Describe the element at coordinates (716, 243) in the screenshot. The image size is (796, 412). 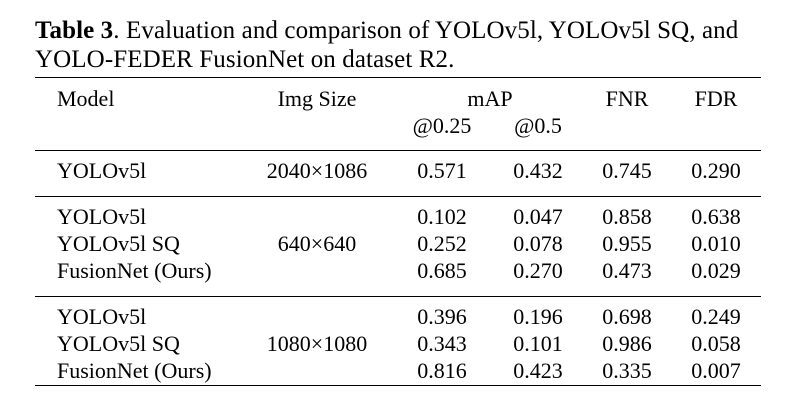
I see `table-cell-fdr: 0.010` at that location.